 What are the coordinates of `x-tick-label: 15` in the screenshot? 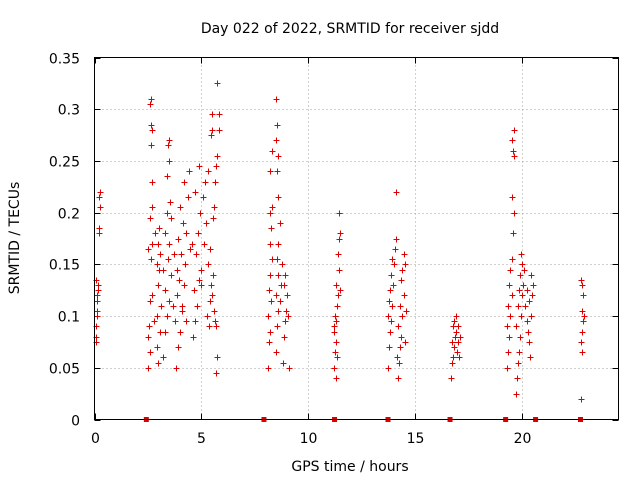 It's located at (416, 439).